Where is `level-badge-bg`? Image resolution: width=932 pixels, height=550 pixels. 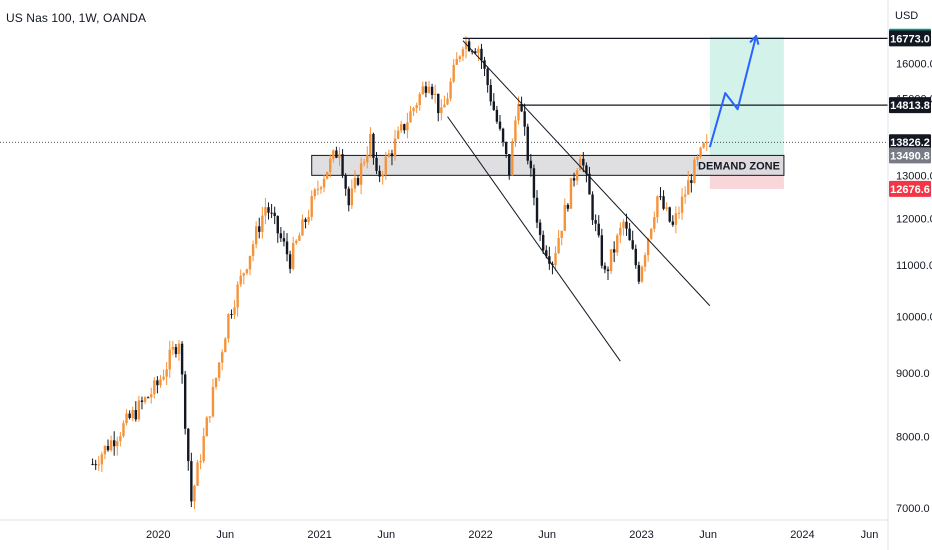 level-badge-bg is located at coordinates (910, 105).